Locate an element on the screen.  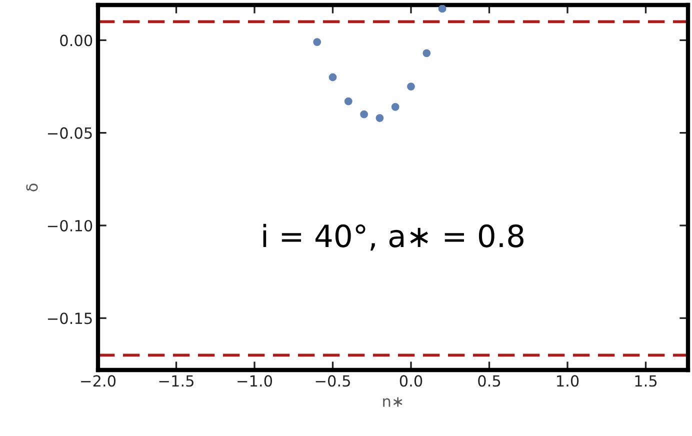
x-axis-title: n∗ is located at coordinates (392, 402).